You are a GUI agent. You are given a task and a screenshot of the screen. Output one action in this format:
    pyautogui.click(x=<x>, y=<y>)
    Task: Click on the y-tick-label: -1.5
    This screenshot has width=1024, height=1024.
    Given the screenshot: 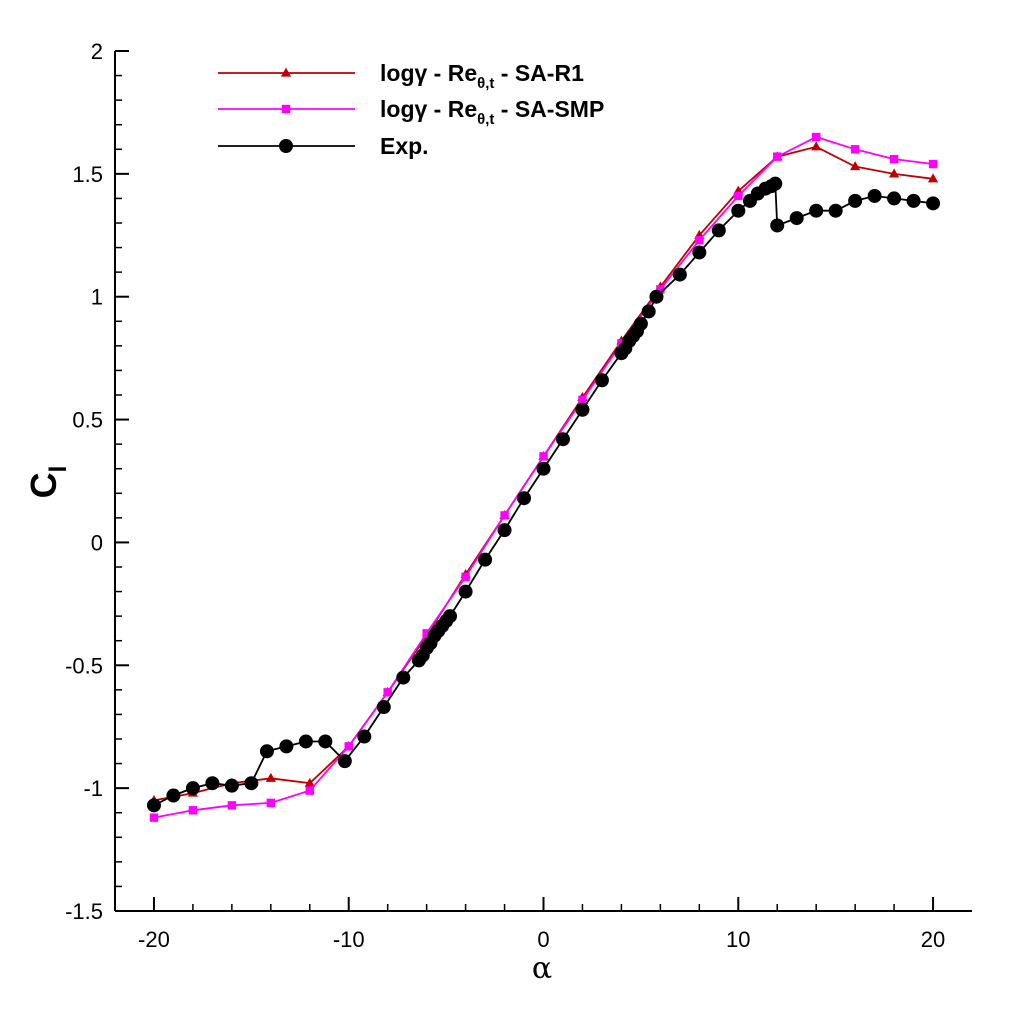 What is the action you would take?
    pyautogui.click(x=84, y=911)
    